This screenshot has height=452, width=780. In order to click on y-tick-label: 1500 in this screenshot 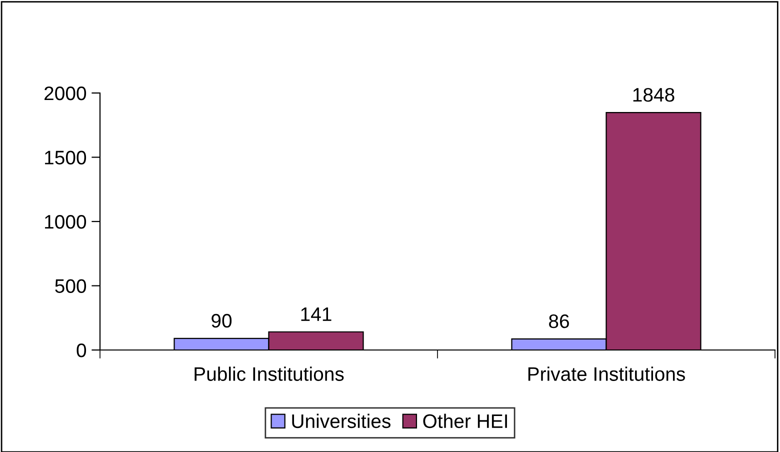, I will do `click(65, 157)`.